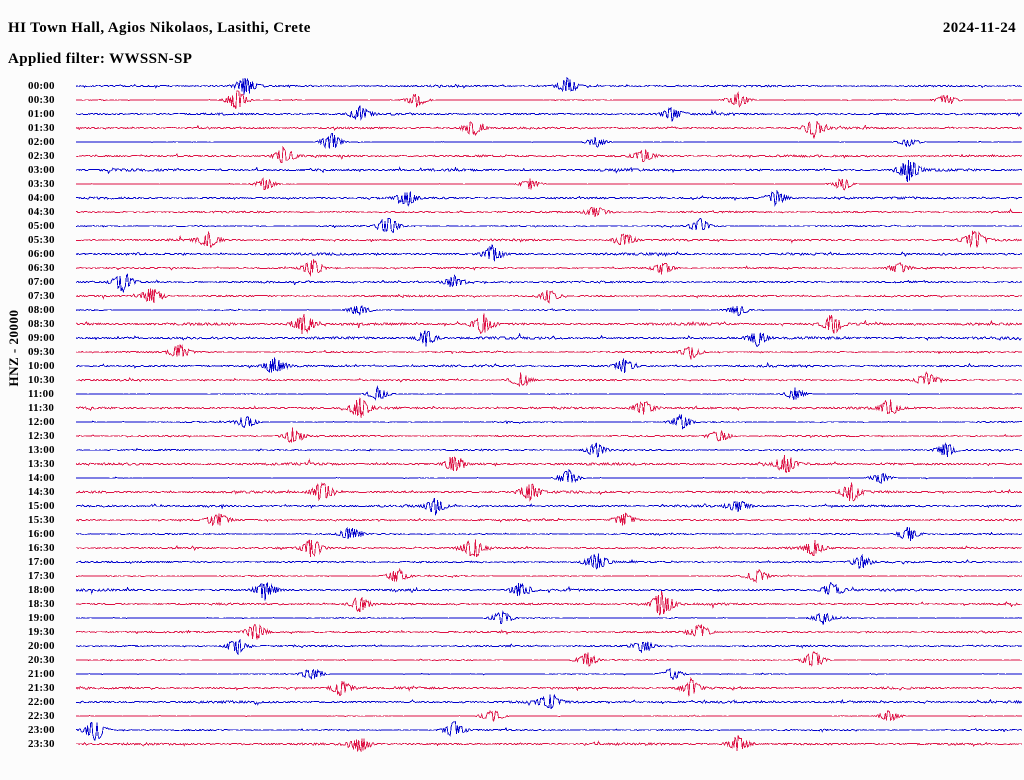 The width and height of the screenshot is (1024, 780). What do you see at coordinates (41, 548) in the screenshot?
I see `time-tick-label: 16:30` at bounding box center [41, 548].